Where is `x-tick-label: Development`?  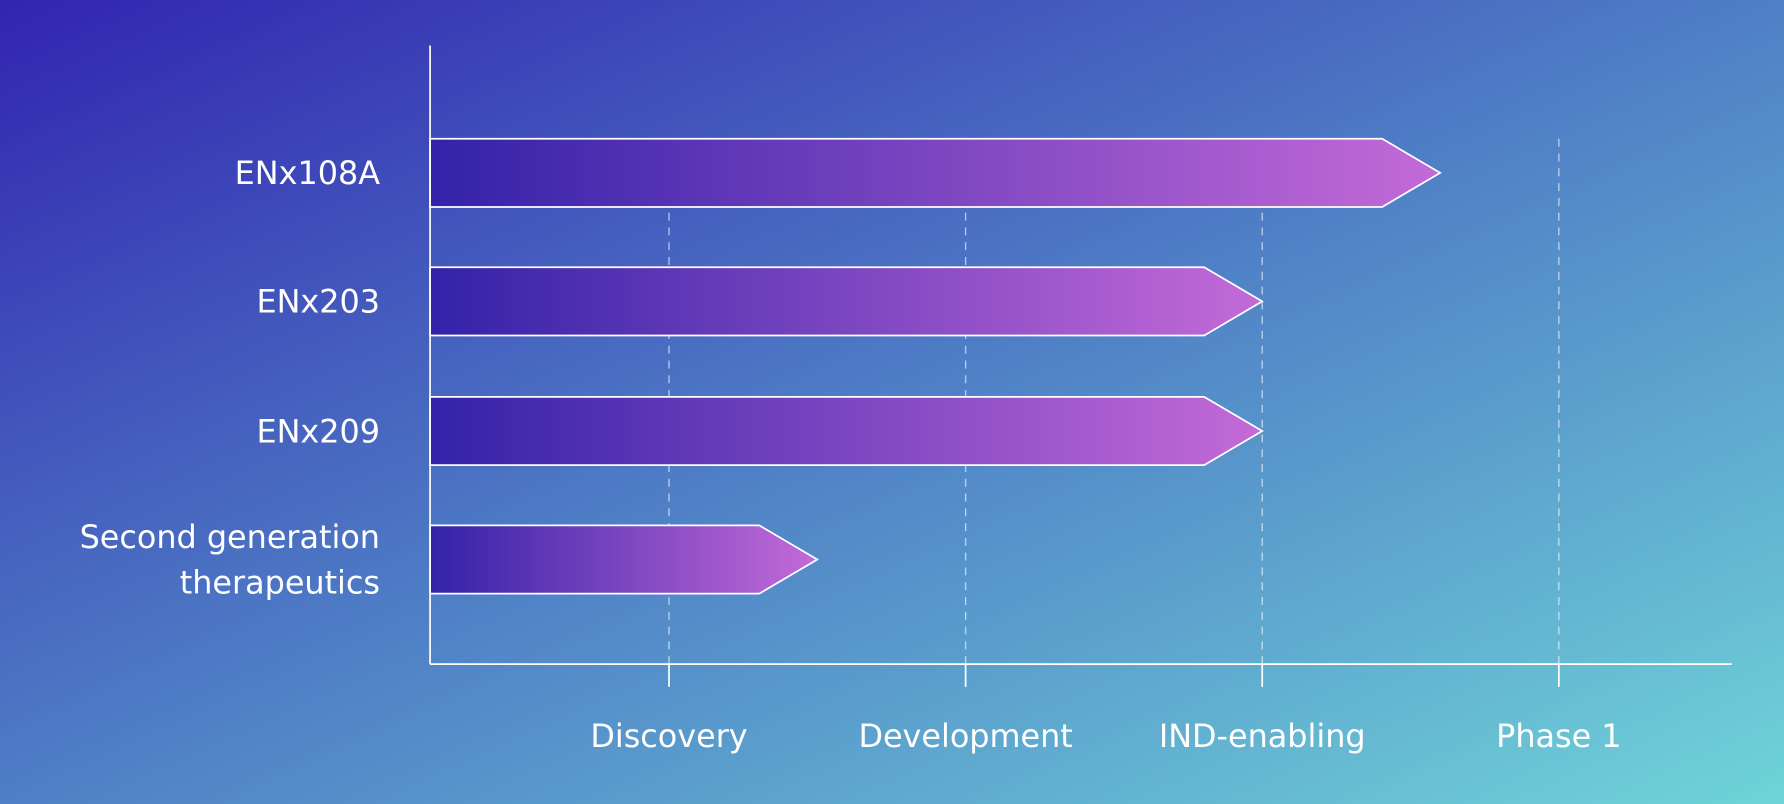
x-tick-label: Development is located at coordinates (965, 736).